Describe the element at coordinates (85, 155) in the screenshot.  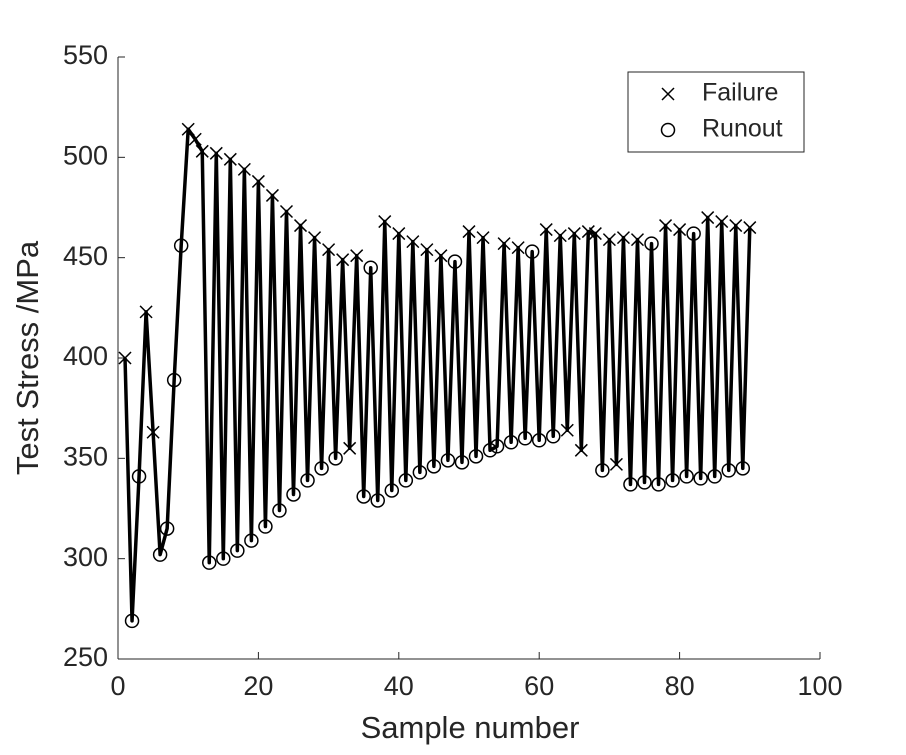
I see `y-tick-label: 500` at that location.